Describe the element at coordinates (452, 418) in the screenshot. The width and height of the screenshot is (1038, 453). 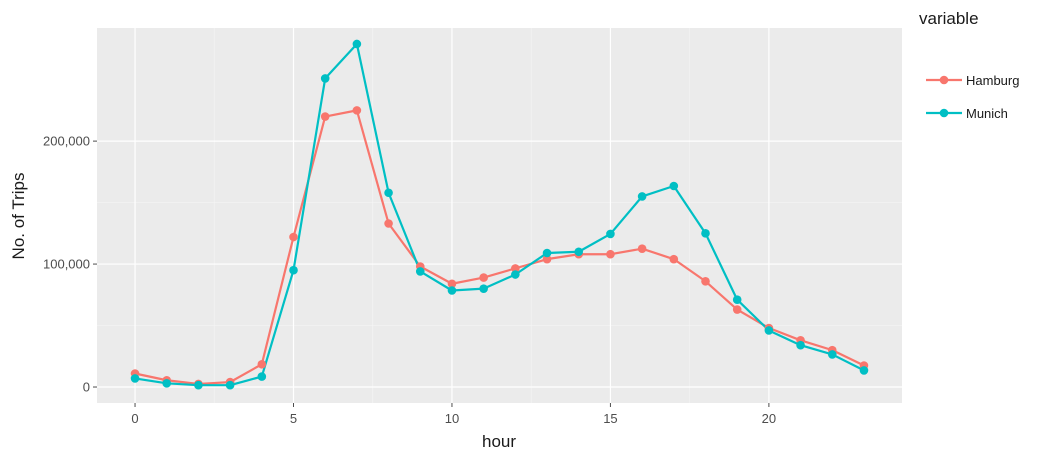
I see `x-tick-label: 10` at that location.